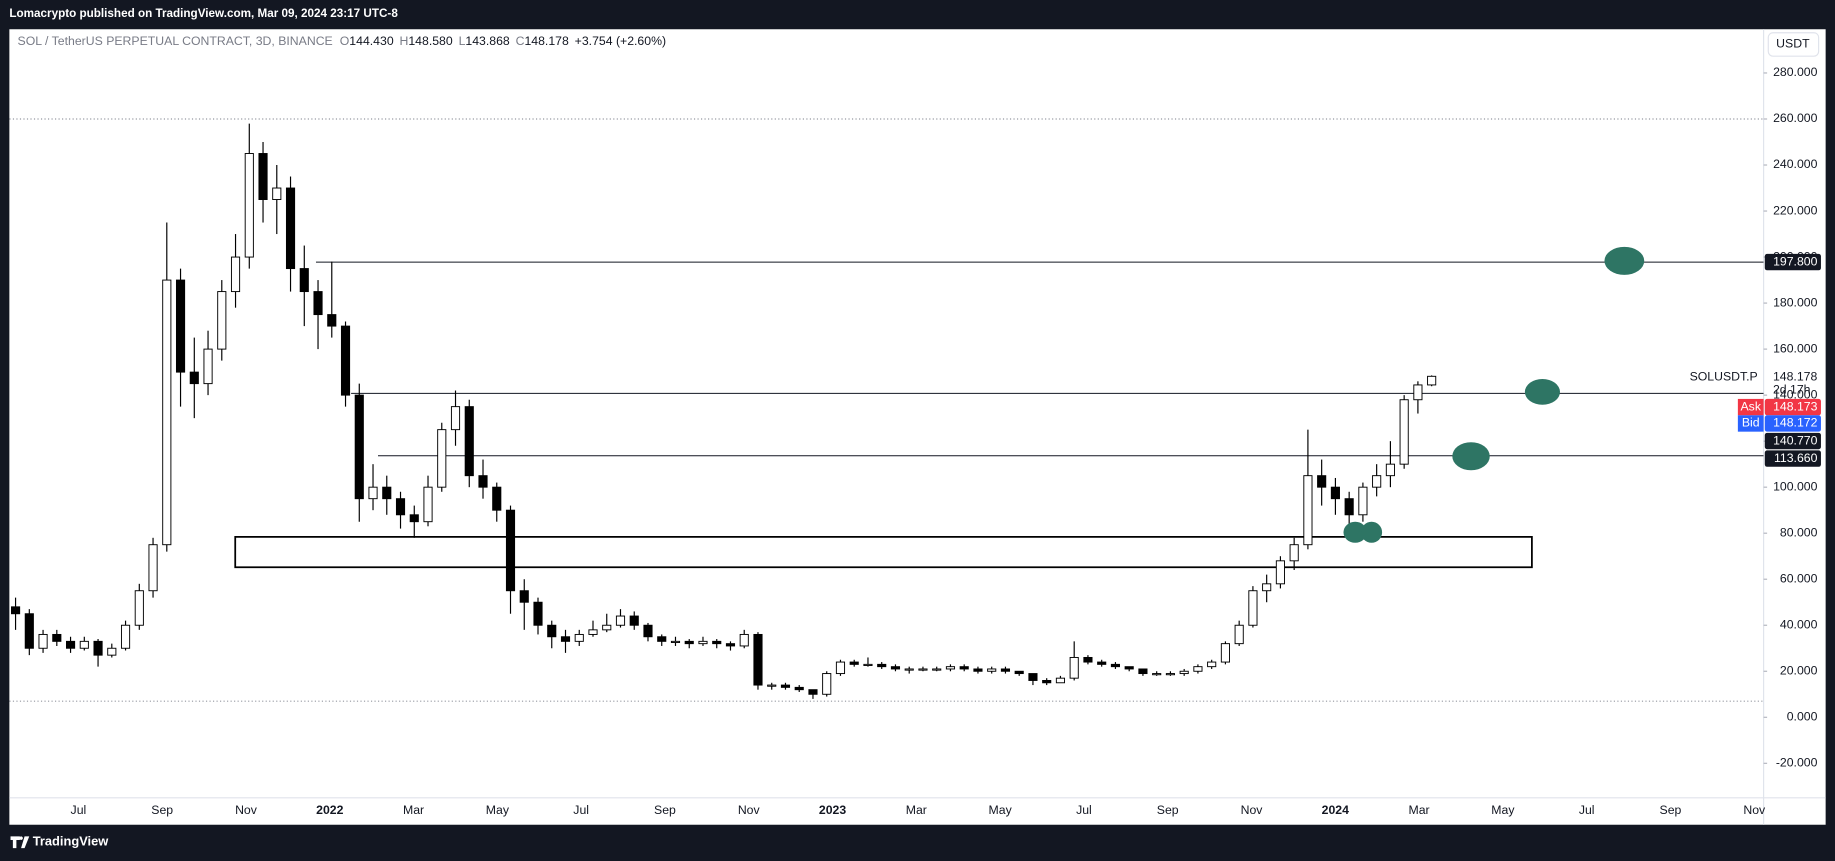 The width and height of the screenshot is (1835, 861). Describe the element at coordinates (71, 841) in the screenshot. I see `brand: TradingView` at that location.